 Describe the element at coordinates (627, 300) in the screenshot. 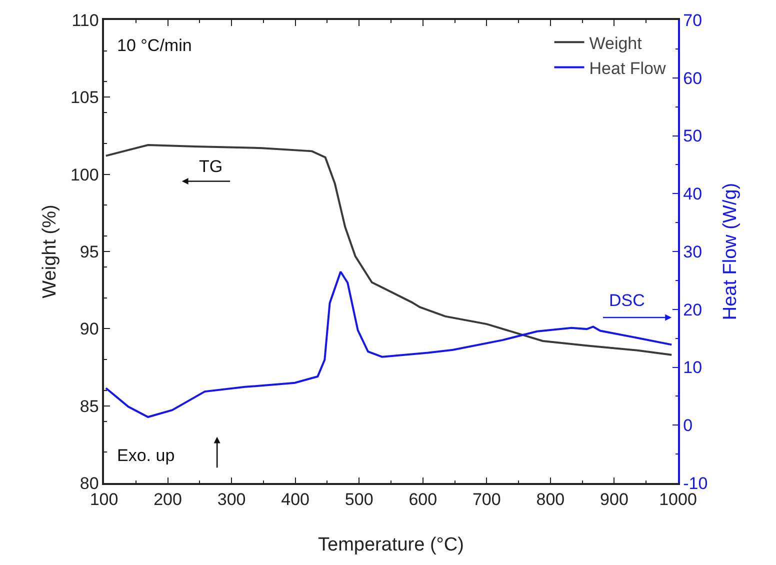

I see `annotation: DSC` at that location.